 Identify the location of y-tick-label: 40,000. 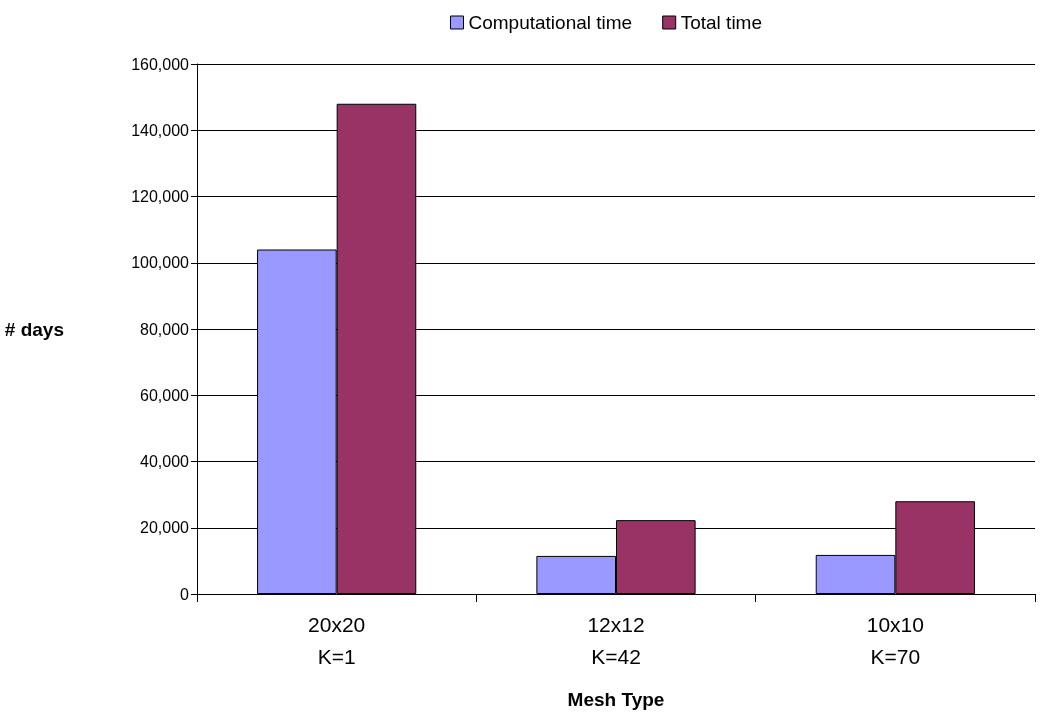
(165, 461).